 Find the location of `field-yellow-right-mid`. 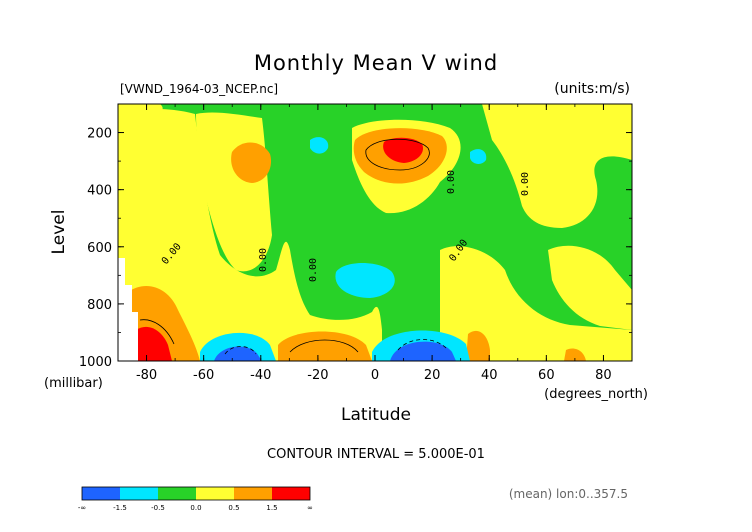

field-yellow-right-mid is located at coordinates (536, 303).